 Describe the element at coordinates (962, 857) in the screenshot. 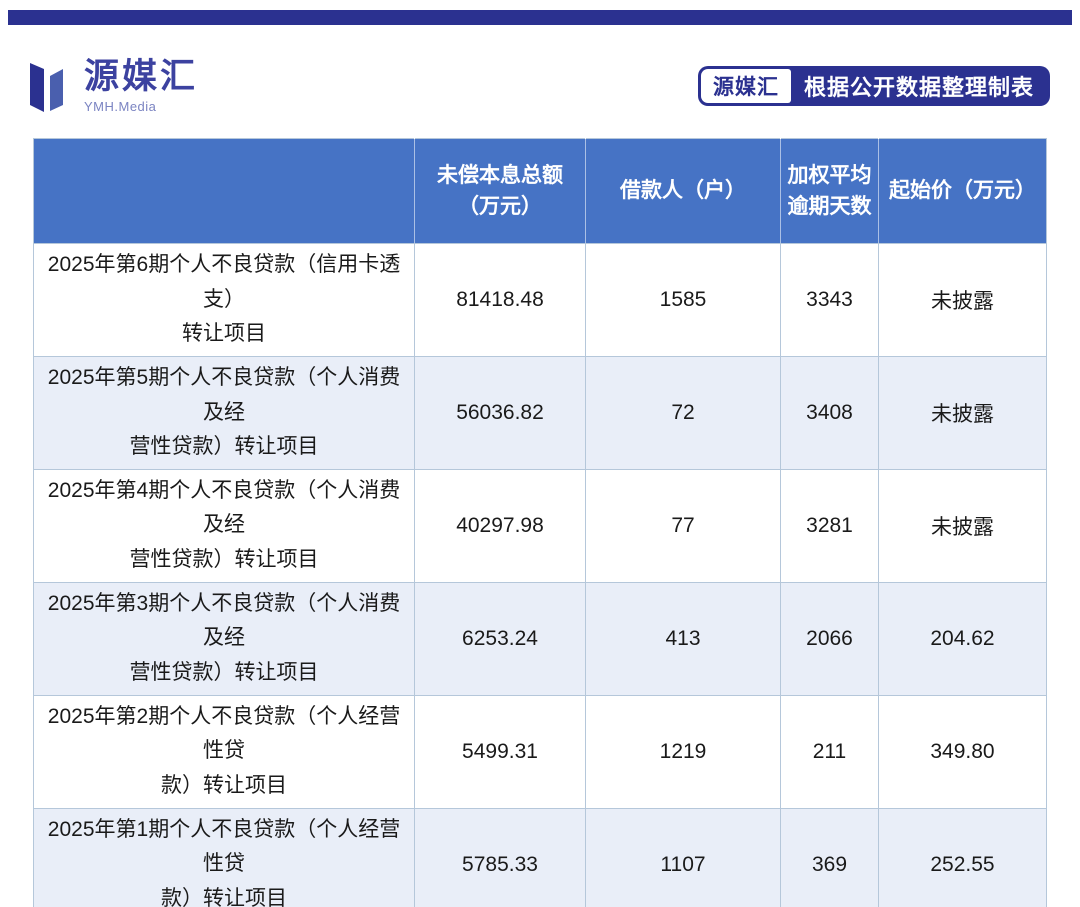

I see `starting-price-cell: 252.55` at that location.